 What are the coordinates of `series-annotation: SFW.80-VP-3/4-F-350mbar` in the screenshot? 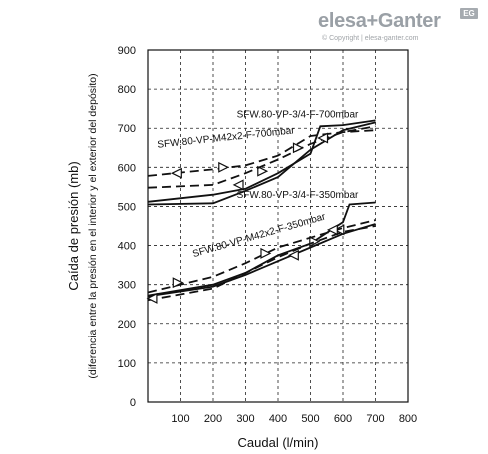 It's located at (298, 195).